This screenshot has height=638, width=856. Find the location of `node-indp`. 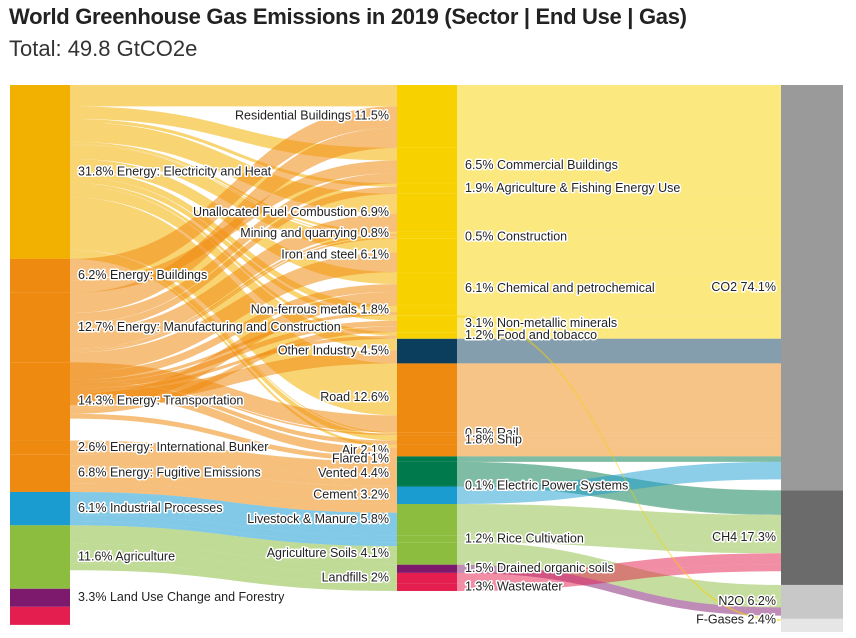

node-indp is located at coordinates (40, 508).